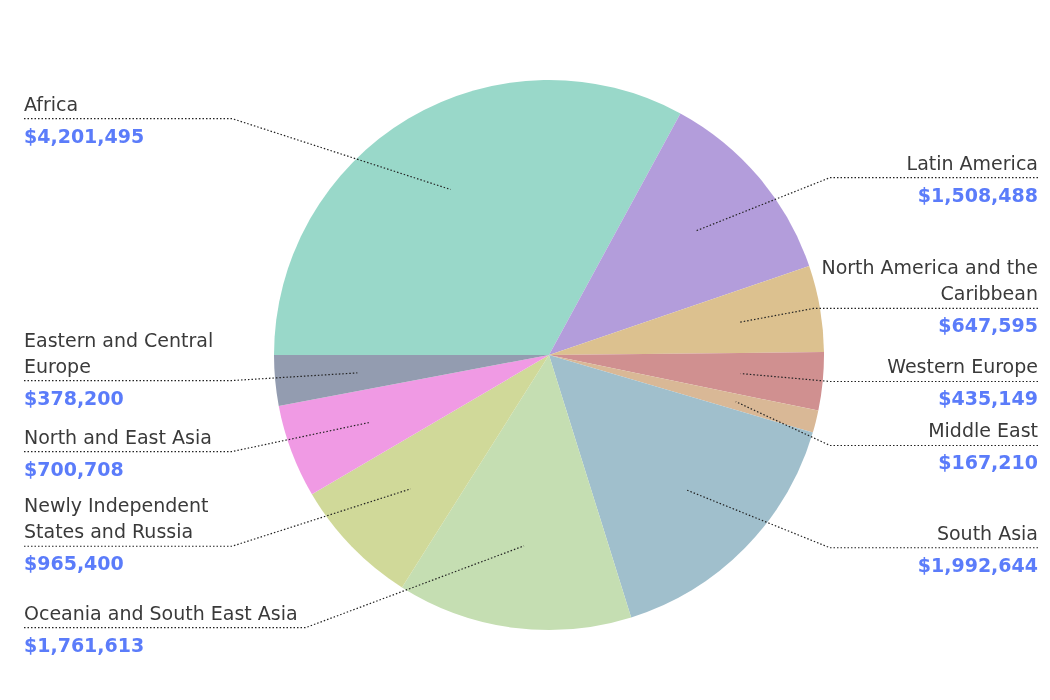  What do you see at coordinates (962, 366) in the screenshot?
I see `slice-label: Western Europe` at bounding box center [962, 366].